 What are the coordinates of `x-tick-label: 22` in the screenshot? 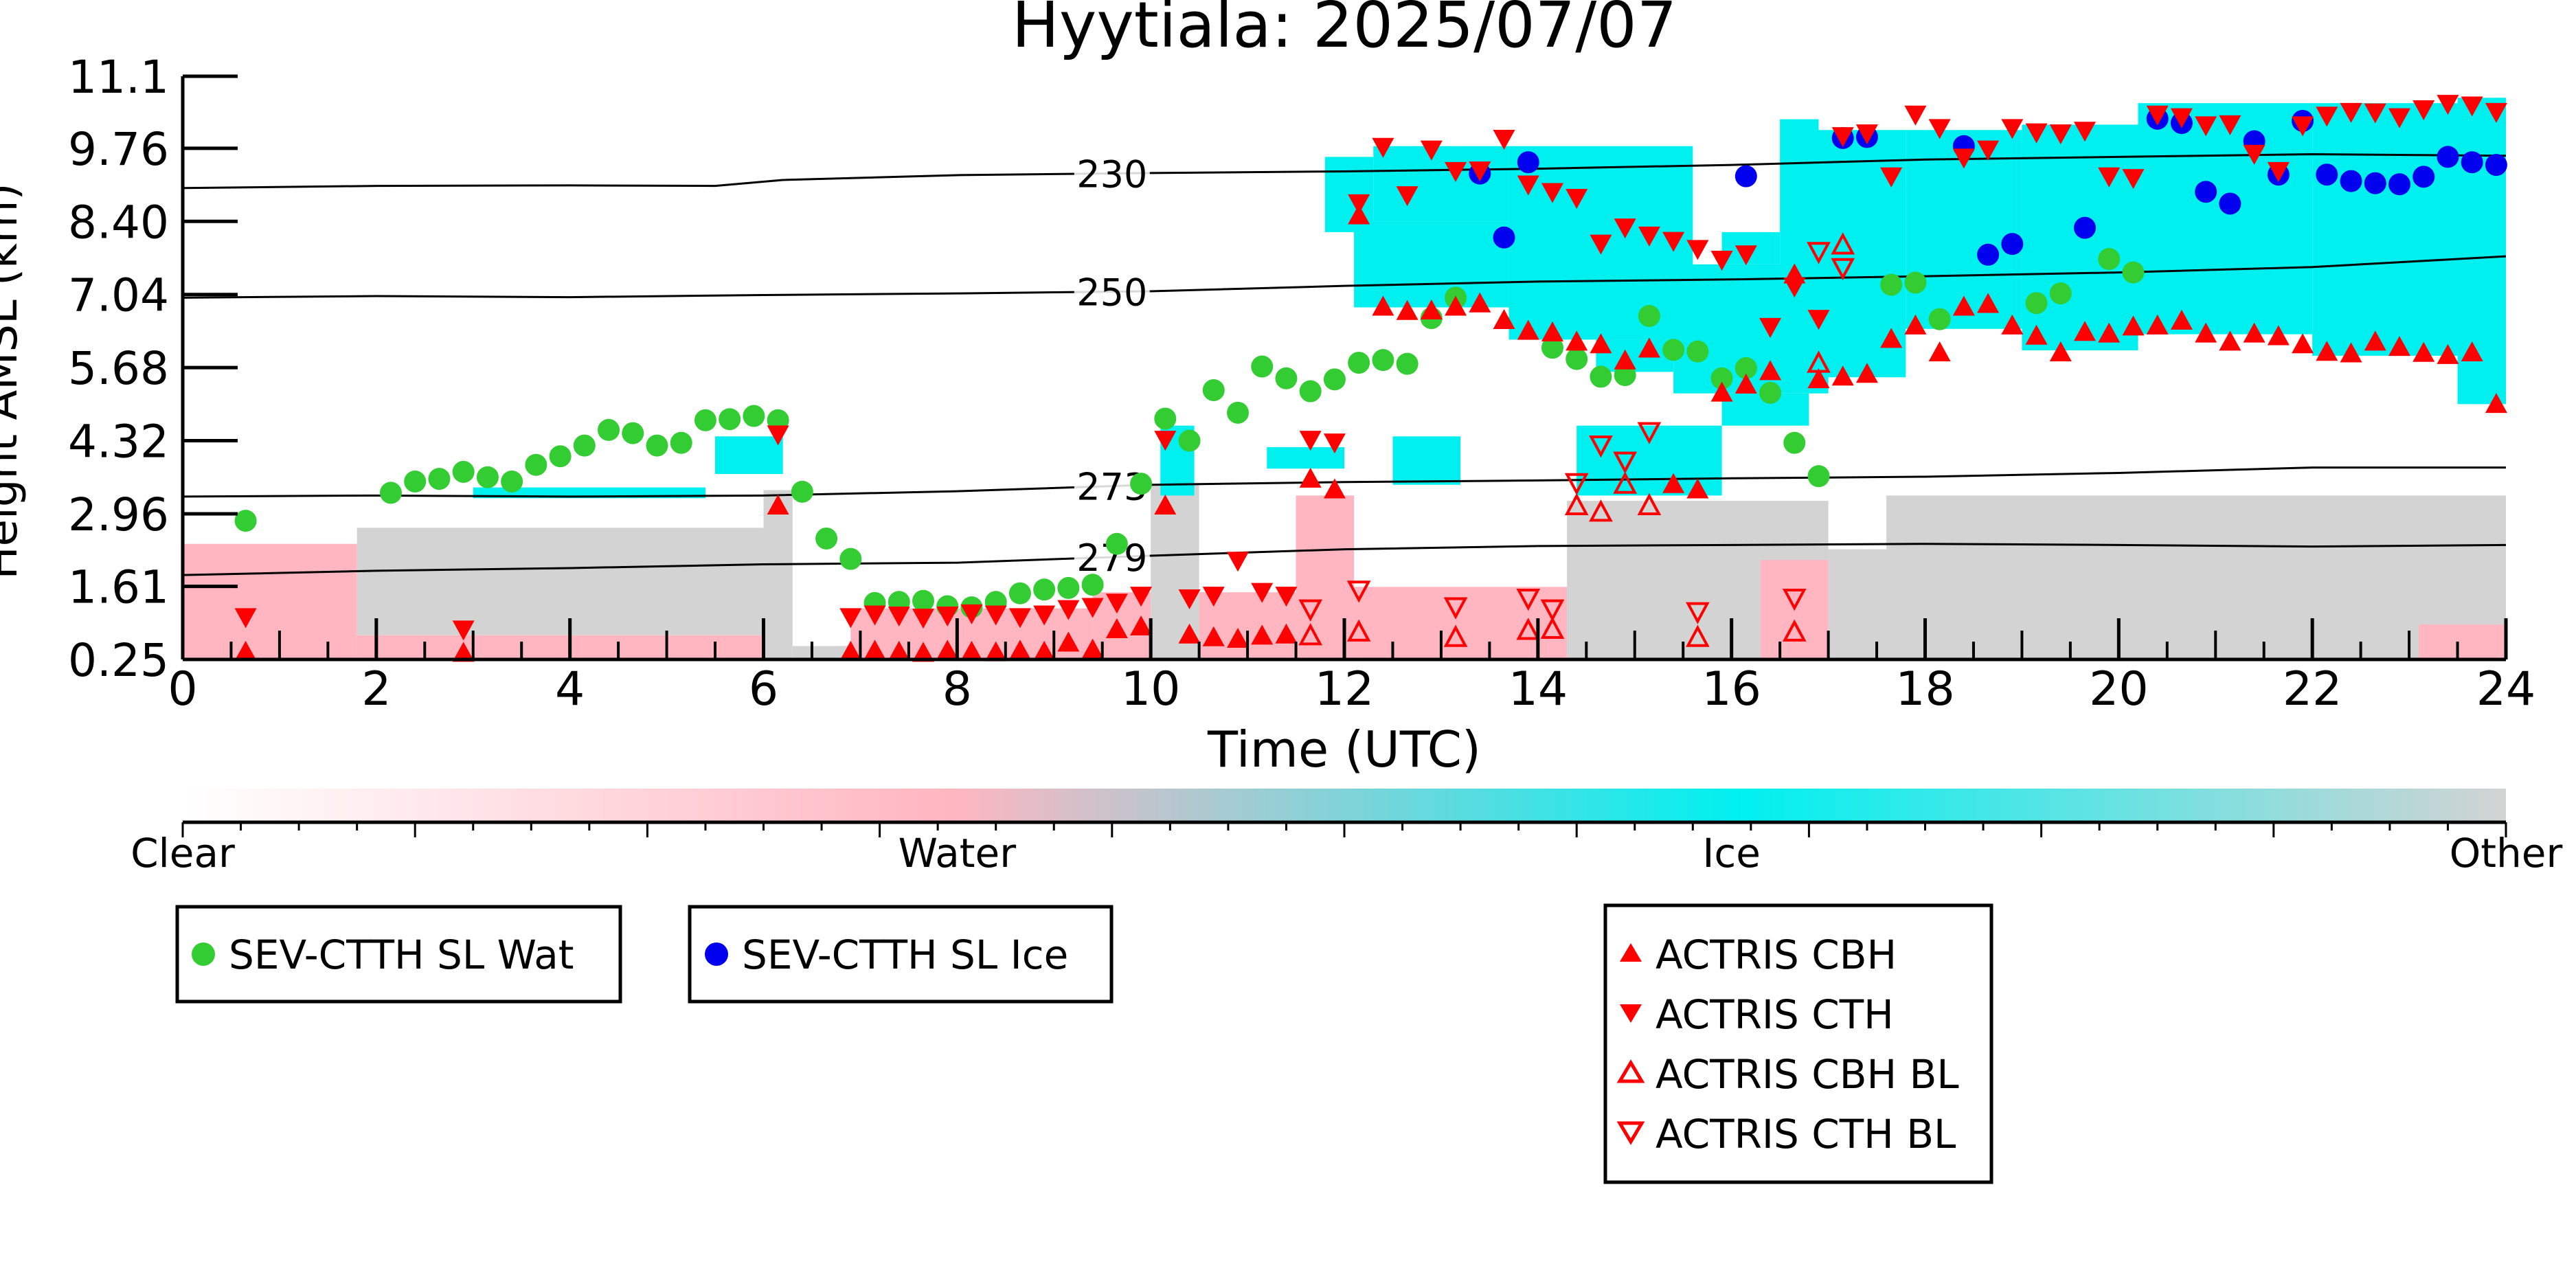 It's located at (2312, 689).